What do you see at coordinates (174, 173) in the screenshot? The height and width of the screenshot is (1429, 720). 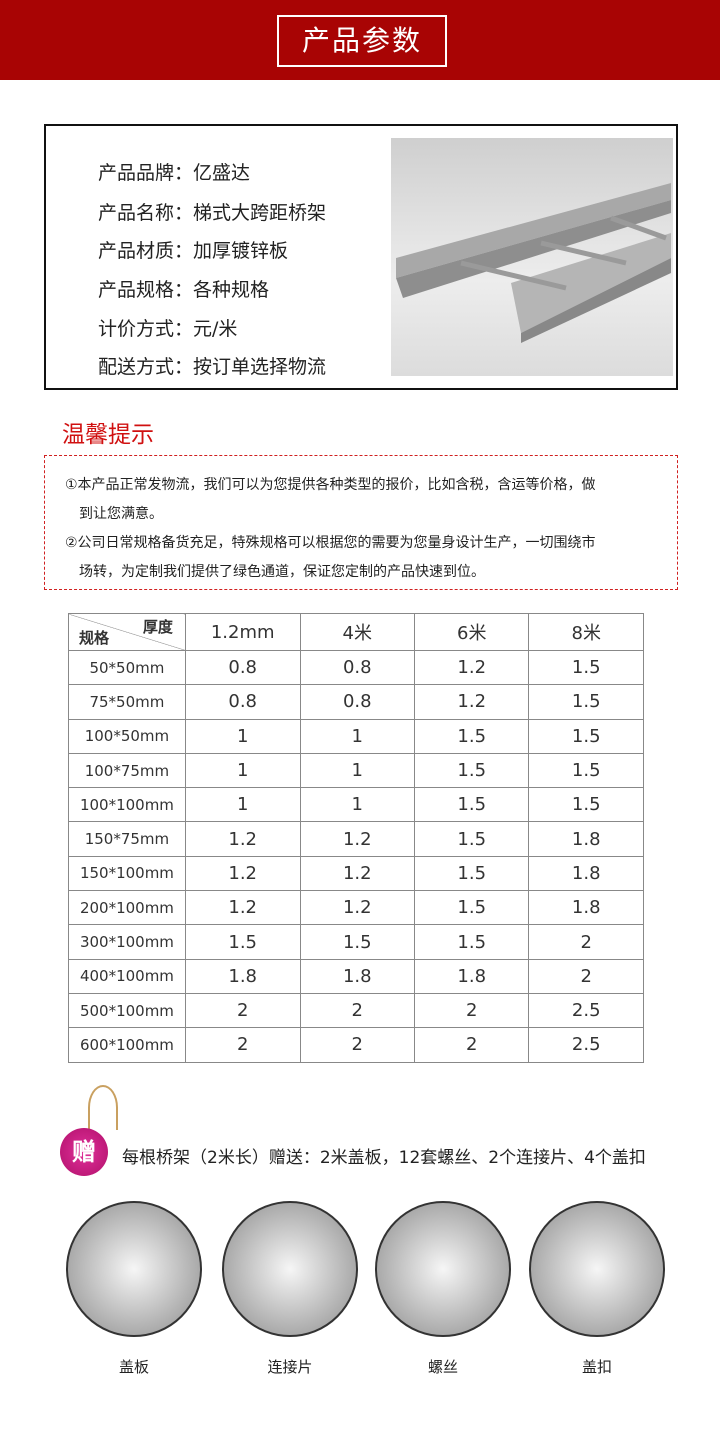 I see `info-brand: 产品品牌：亿盛达` at bounding box center [174, 173].